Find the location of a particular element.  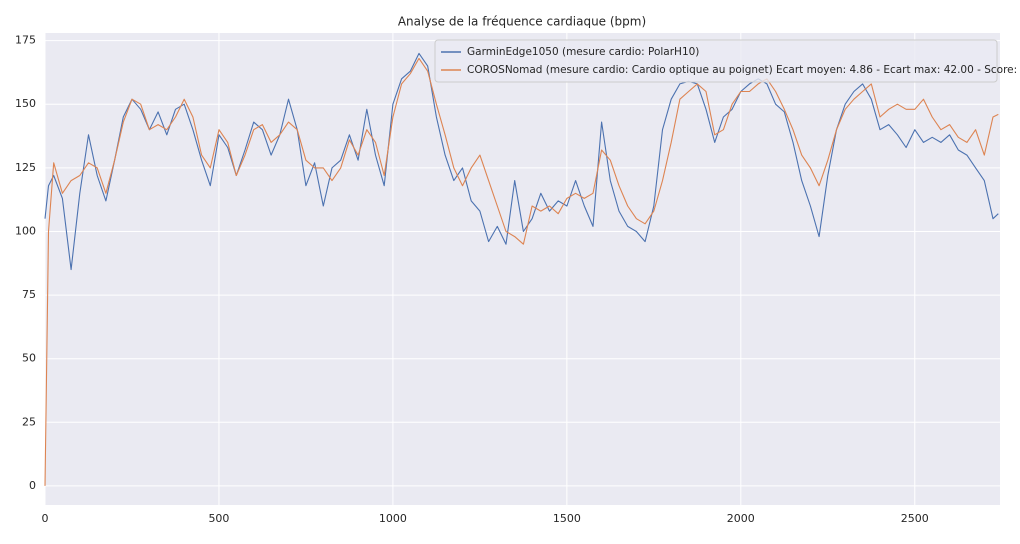

y-tick-label: 125 is located at coordinates (25, 167).